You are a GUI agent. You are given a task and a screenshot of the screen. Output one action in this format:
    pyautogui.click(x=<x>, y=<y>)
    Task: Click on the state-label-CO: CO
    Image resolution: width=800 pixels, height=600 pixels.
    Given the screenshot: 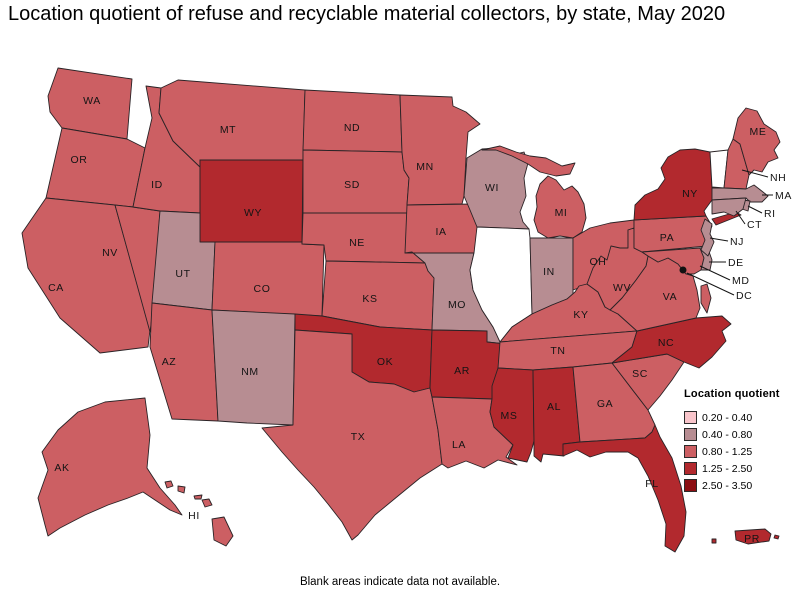 What is the action you would take?
    pyautogui.click(x=262, y=289)
    